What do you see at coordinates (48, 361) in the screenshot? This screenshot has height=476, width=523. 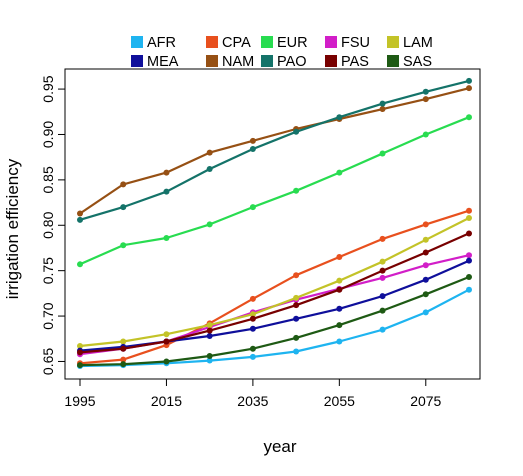 I see `y-tick-label: 0.65` at bounding box center [48, 361].